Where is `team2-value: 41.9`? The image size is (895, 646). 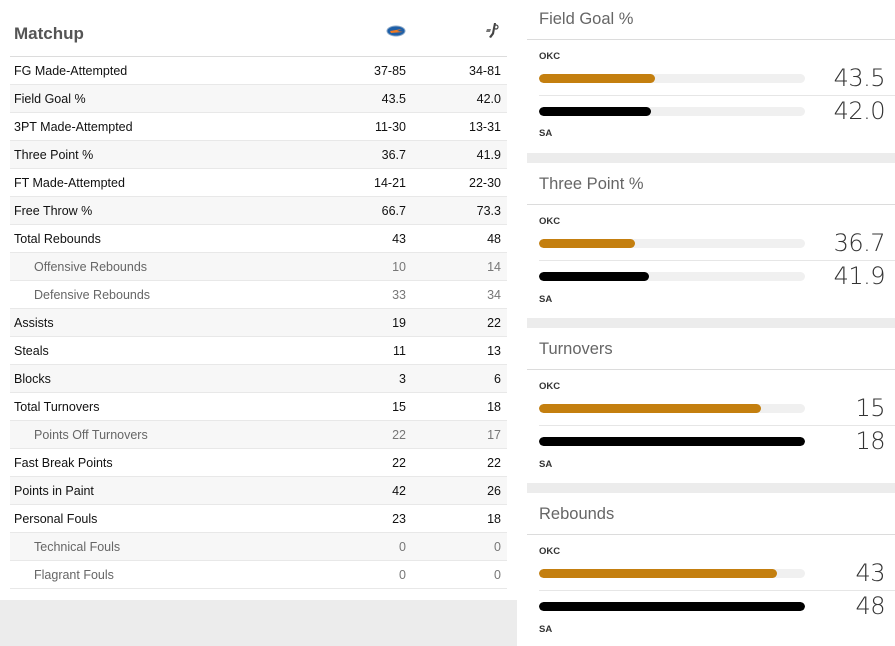
team2-value: 41.9 is located at coordinates (859, 276).